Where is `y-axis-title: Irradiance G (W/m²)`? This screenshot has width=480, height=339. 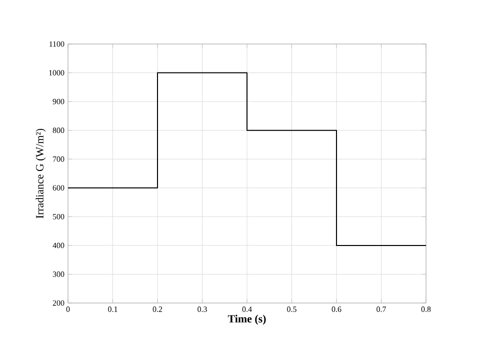
y-axis-title: Irradiance G (W/m²) is located at coordinates (41, 173).